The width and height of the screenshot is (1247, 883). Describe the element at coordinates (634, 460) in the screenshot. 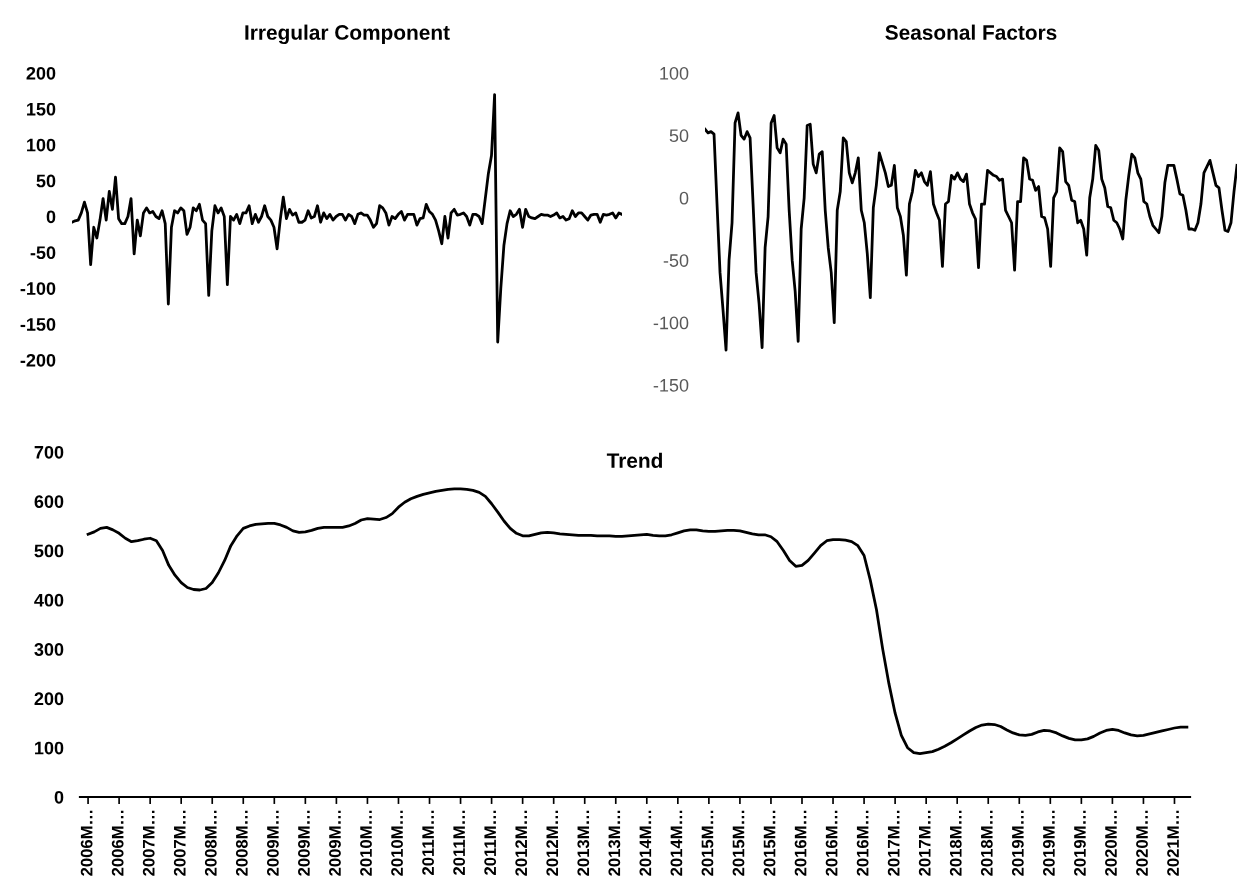

I see `chart-title: Trend` at that location.